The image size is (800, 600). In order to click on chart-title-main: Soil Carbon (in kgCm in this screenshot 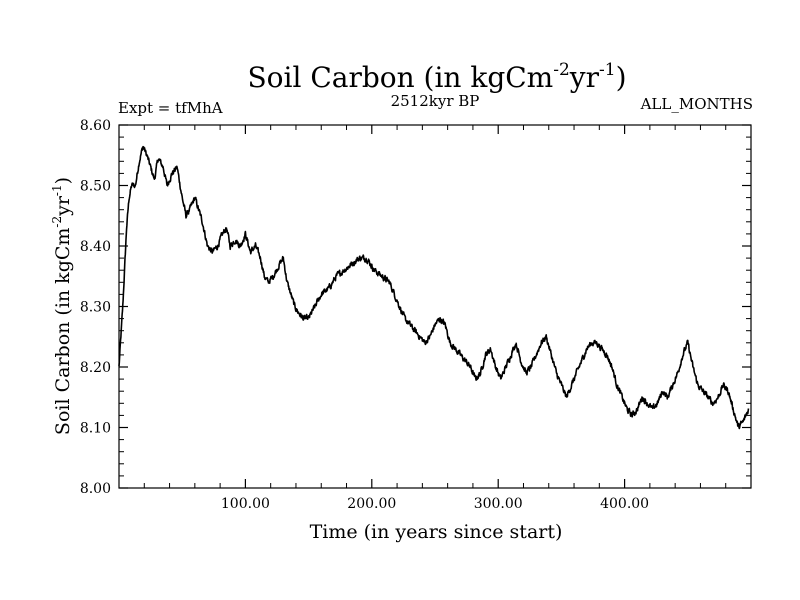, I will do `click(400, 77)`.